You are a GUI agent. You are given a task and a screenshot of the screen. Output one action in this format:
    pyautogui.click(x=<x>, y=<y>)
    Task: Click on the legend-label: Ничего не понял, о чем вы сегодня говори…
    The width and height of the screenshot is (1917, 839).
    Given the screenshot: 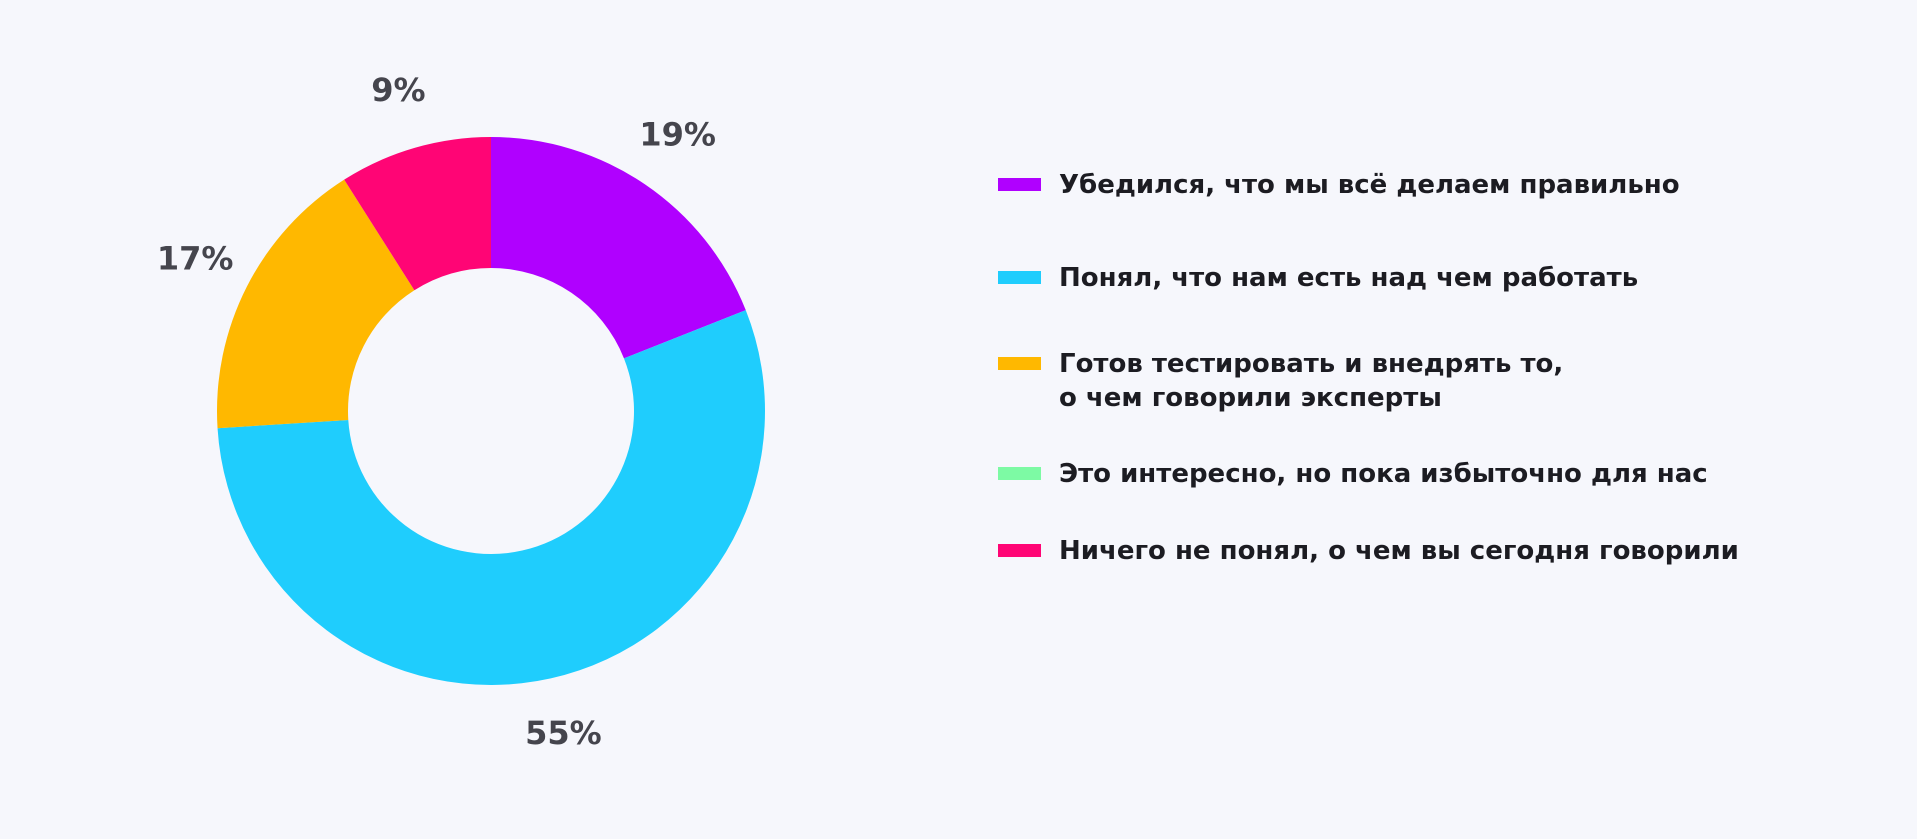 What is the action you would take?
    pyautogui.click(x=1399, y=551)
    